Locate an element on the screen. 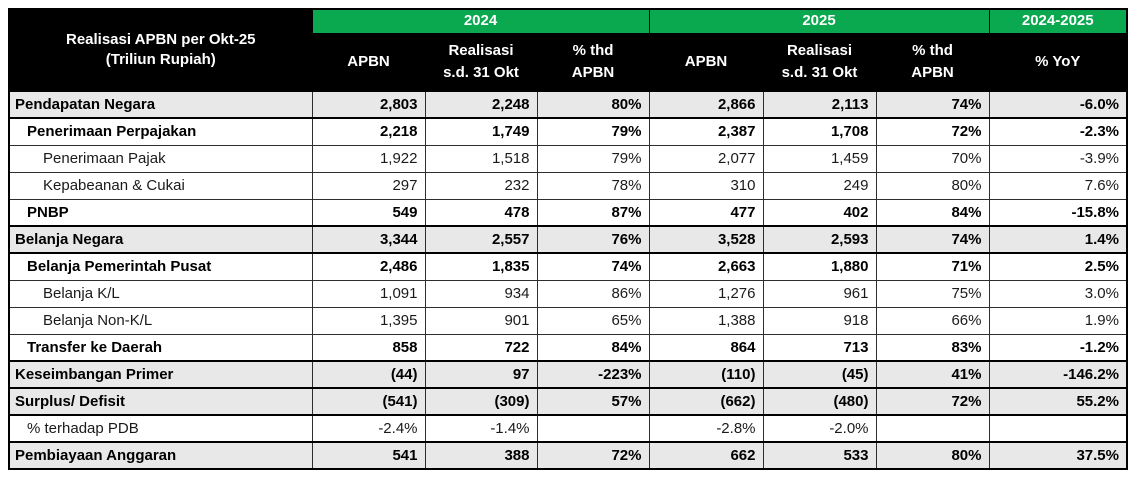 The height and width of the screenshot is (487, 1134). value-cell: 1,276 is located at coordinates (706, 293).